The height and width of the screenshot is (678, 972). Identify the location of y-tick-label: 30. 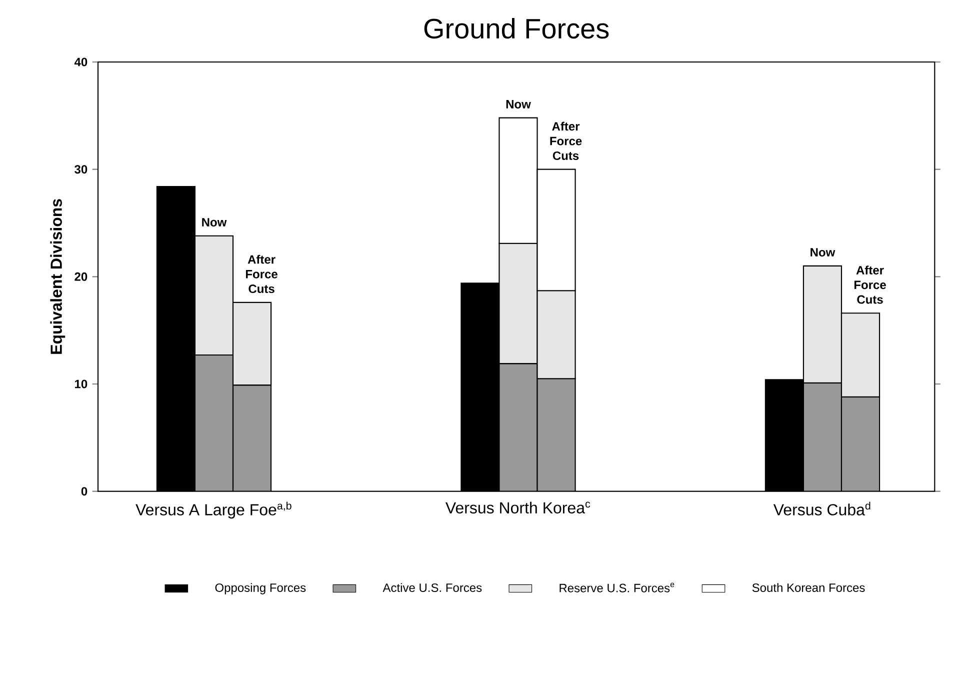
(81, 169).